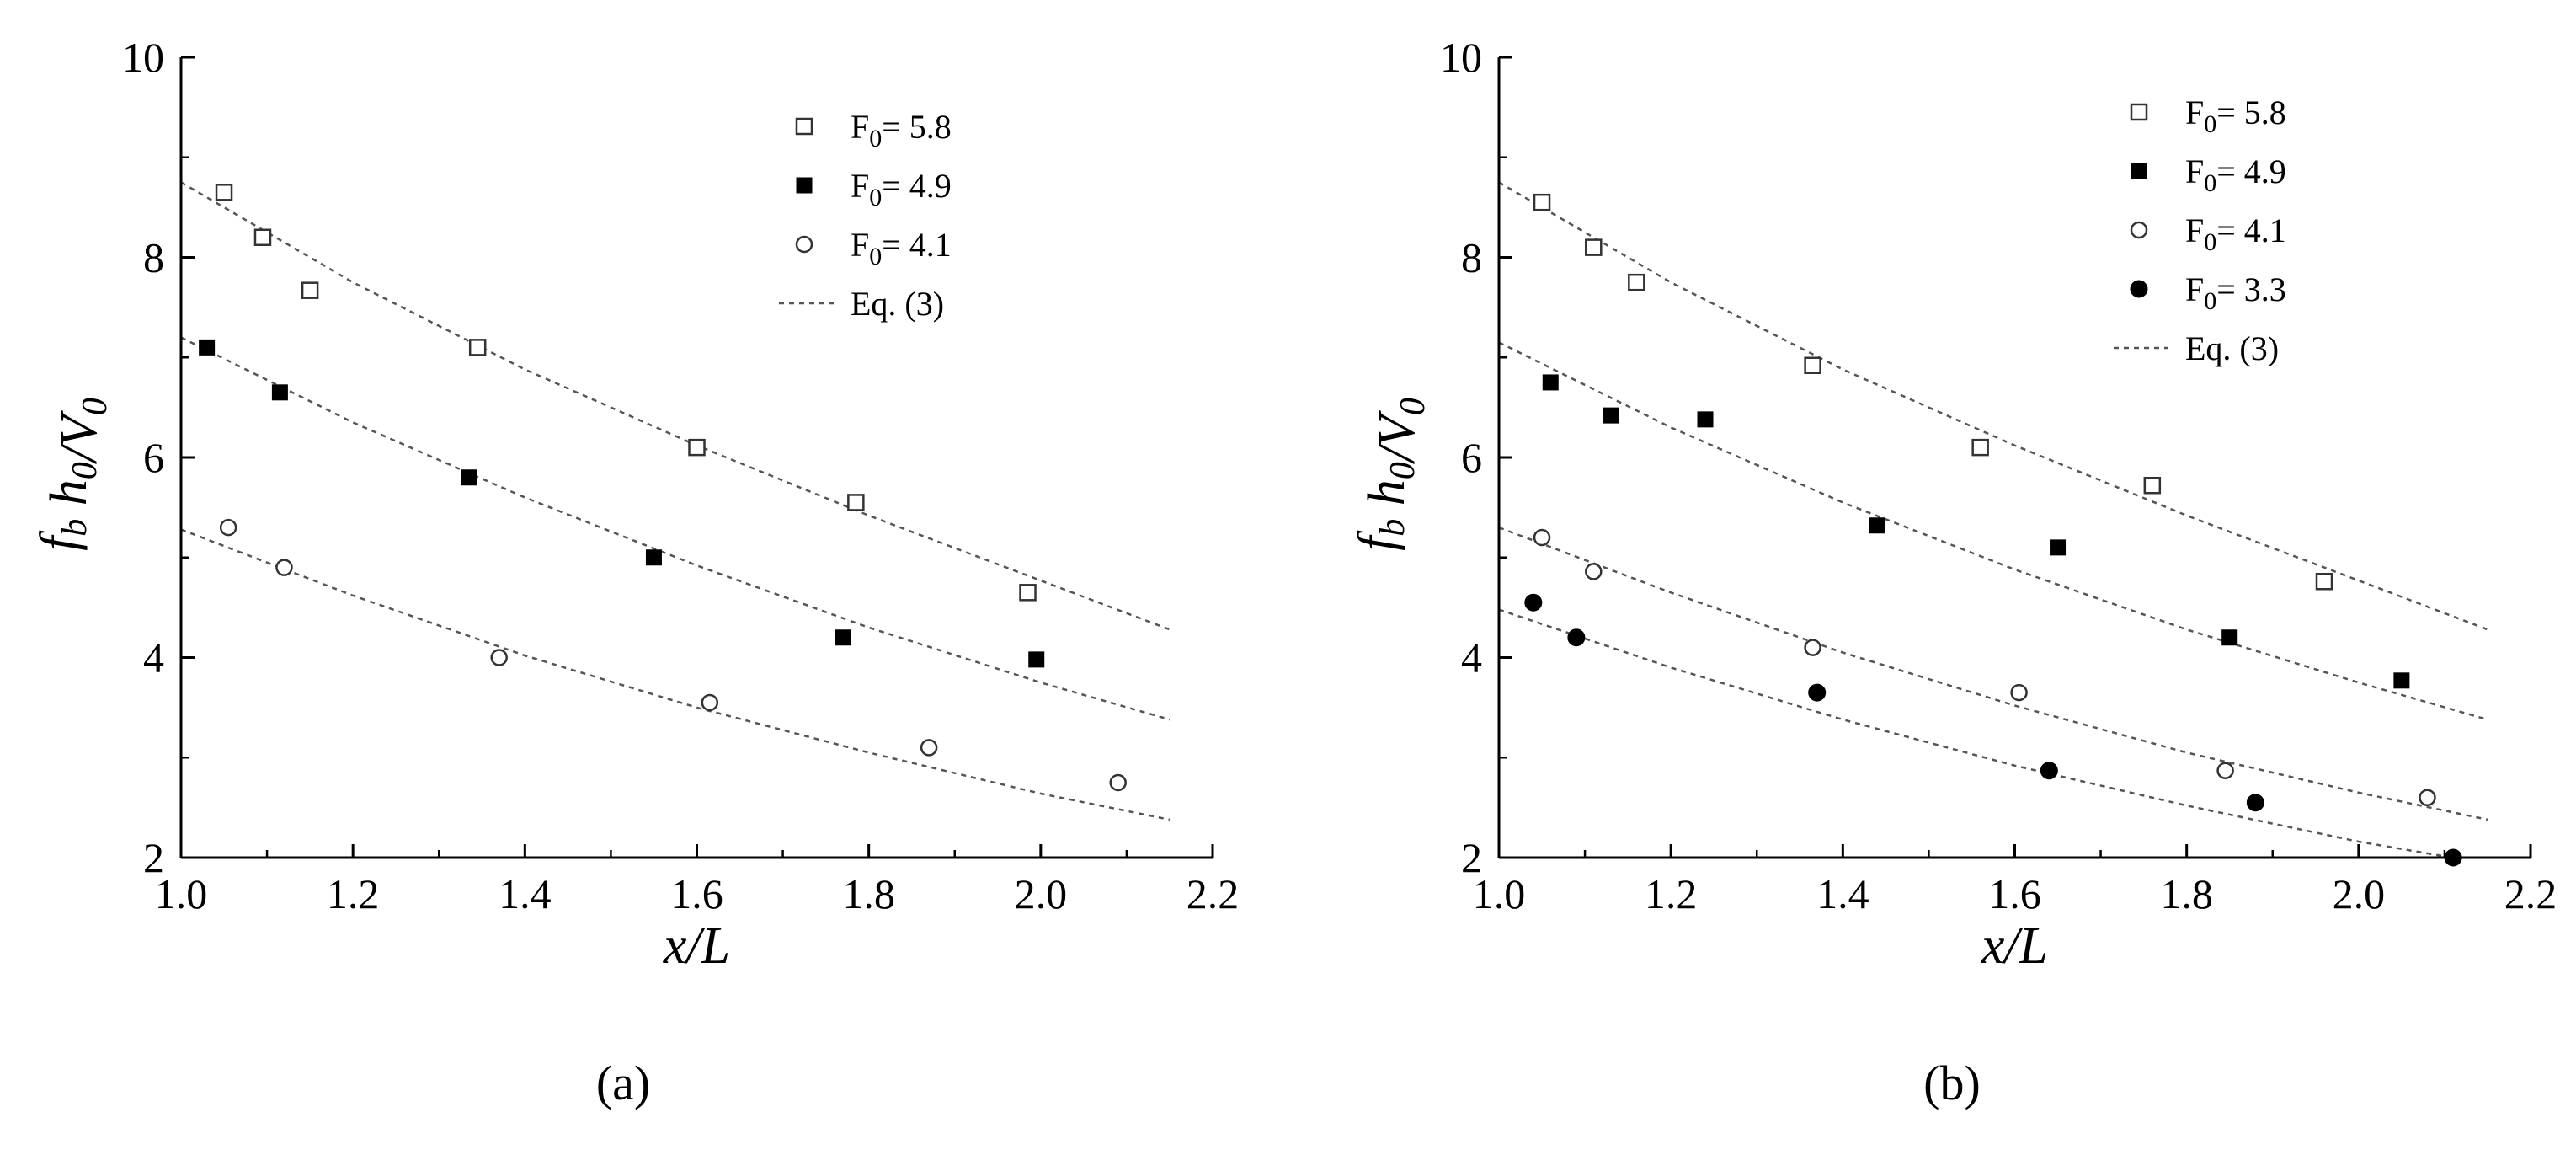 This screenshot has width=2576, height=1155. I want to click on x-tick-label: 1.2, so click(353, 893).